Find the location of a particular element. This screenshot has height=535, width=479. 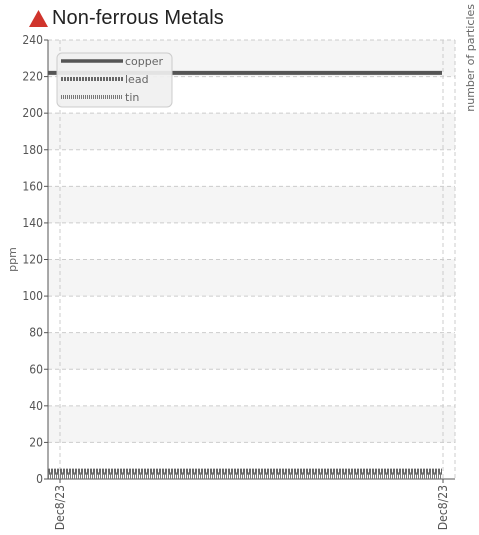

warning-triangle-icon is located at coordinates (38, 18).